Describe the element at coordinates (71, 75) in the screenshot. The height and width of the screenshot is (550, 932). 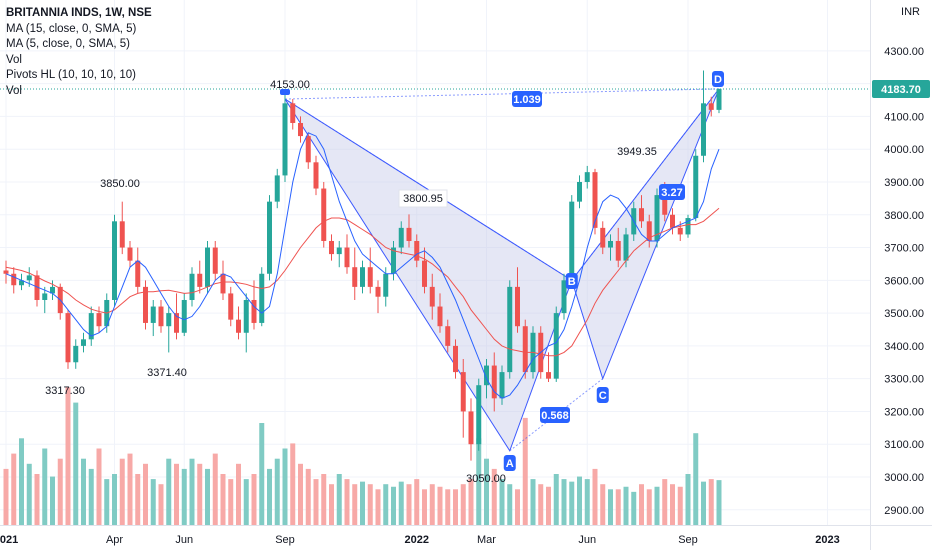
I see `legend-pivots: Pivots HL (10, 10, 10, 10)` at that location.